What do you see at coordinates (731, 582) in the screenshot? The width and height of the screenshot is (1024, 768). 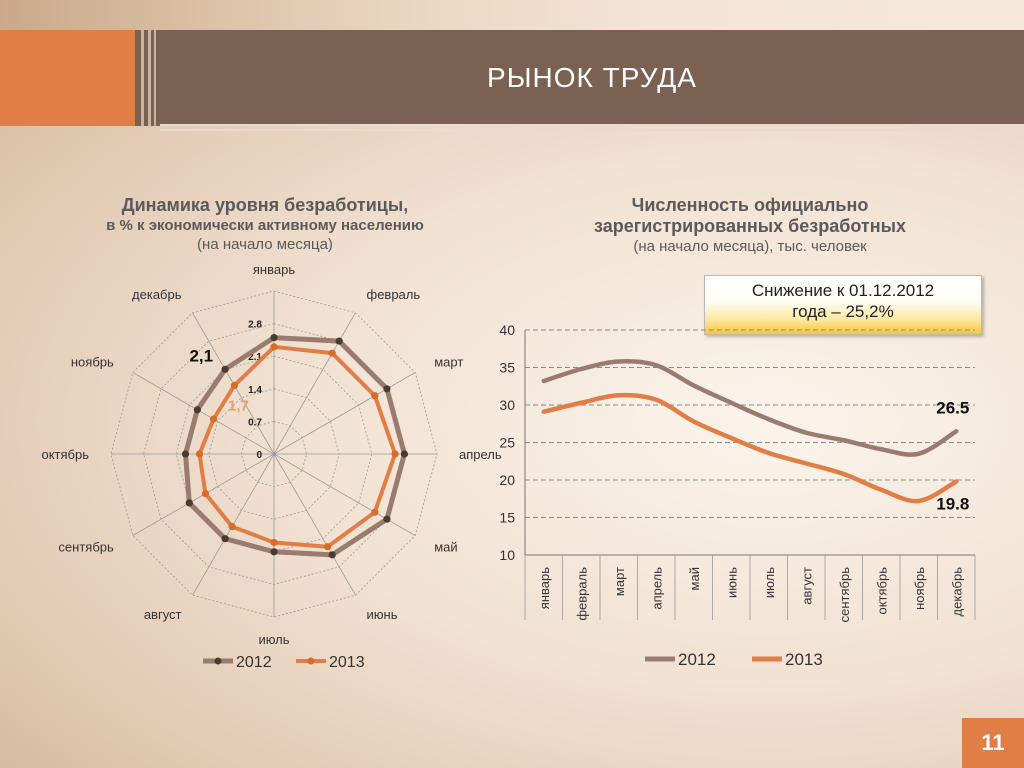 I see `line-x-tick-label: июнь` at bounding box center [731, 582].